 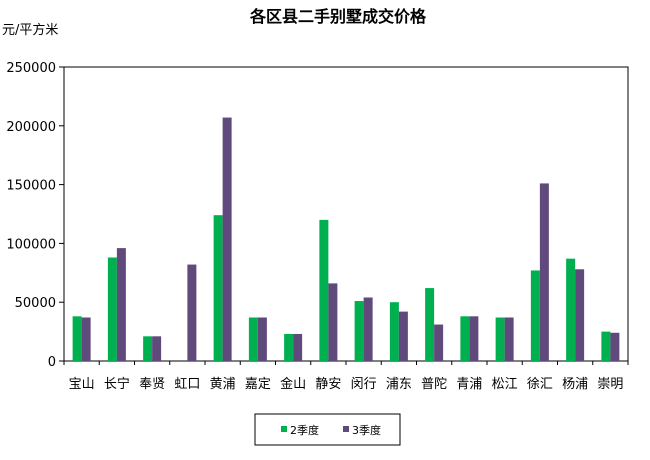 I want to click on legend: 2季度 3季度, so click(x=327, y=429).